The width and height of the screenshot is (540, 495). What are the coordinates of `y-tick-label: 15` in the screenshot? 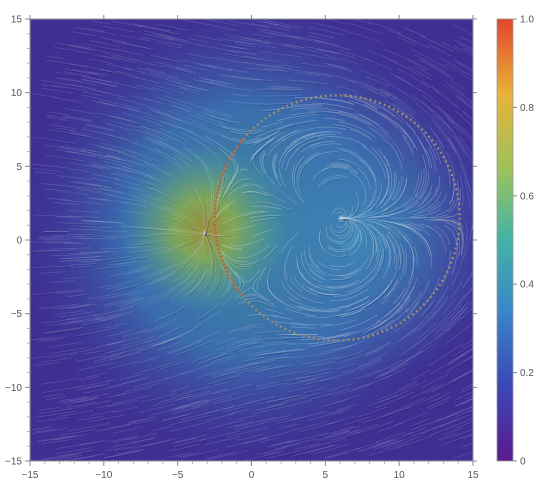 It's located at (17, 20).